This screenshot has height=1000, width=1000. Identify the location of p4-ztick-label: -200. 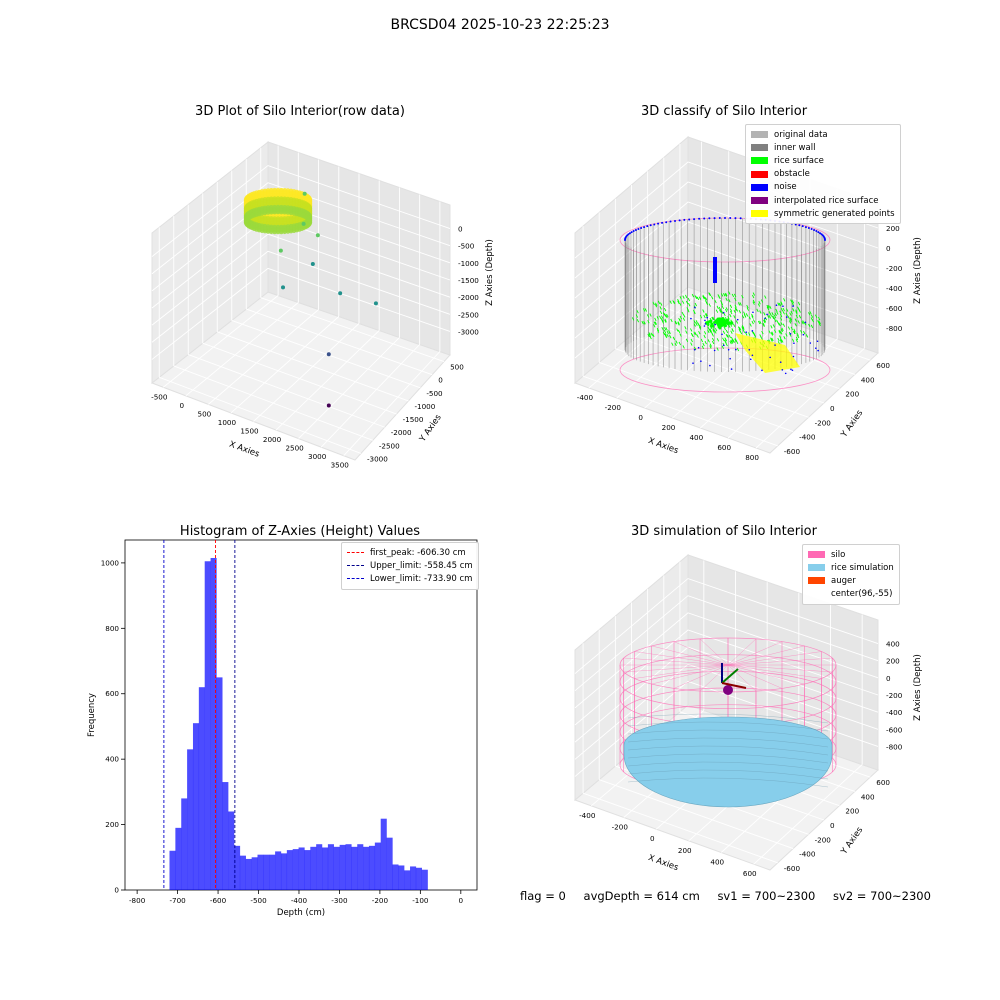
(894, 695).